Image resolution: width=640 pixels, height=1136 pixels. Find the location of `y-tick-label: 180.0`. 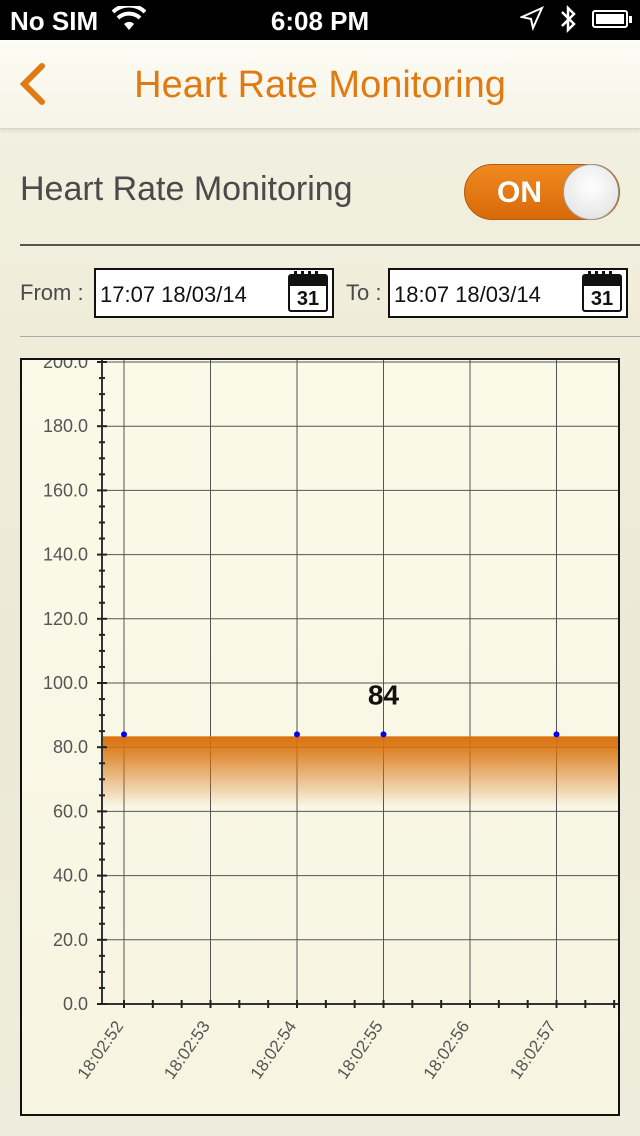

y-tick-label: 180.0 is located at coordinates (65, 426).